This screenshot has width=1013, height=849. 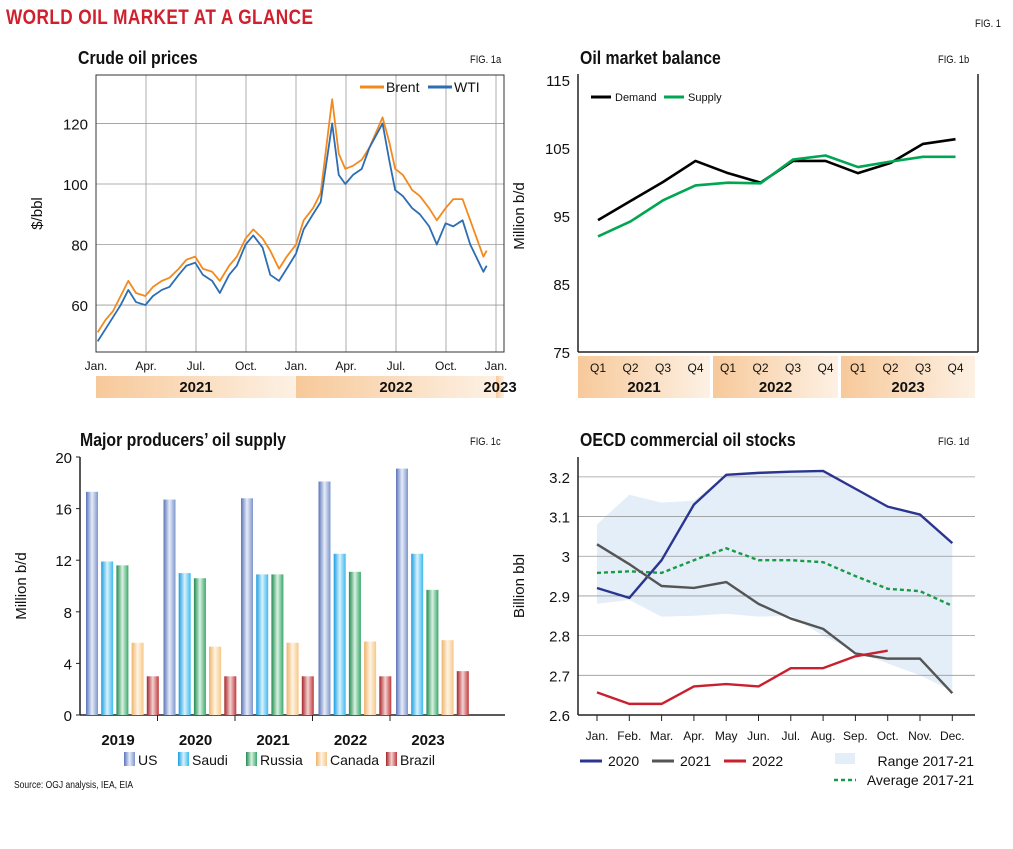 What do you see at coordinates (486, 60) in the screenshot?
I see `fig1a-label: FIG. 1a` at bounding box center [486, 60].